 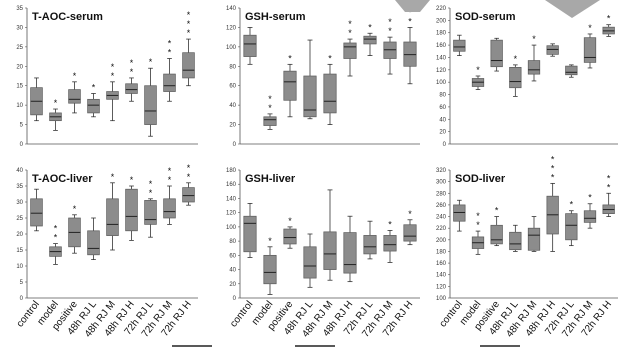 I want to click on box-5: **, so click(x=112, y=92).